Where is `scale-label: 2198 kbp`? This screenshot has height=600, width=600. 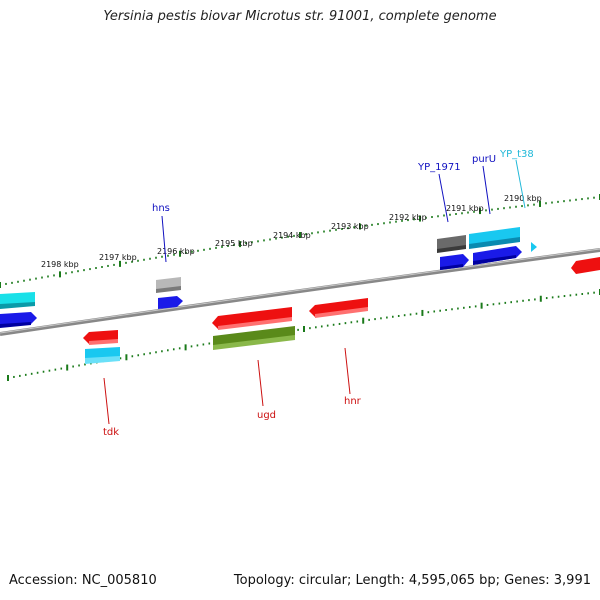 scale-label: 2198 kbp is located at coordinates (60, 264).